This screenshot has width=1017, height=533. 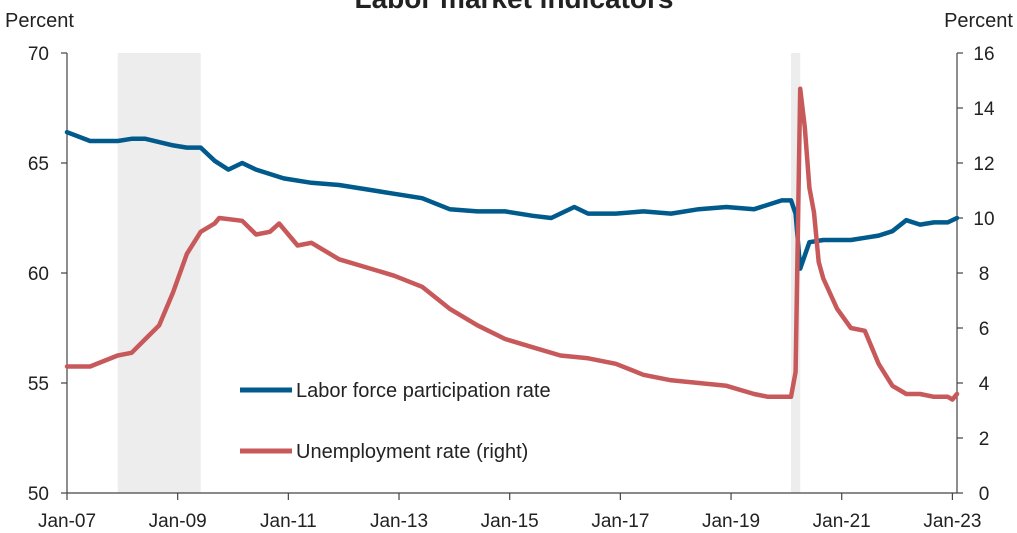 I want to click on right-tick-label: 4, so click(x=984, y=384).